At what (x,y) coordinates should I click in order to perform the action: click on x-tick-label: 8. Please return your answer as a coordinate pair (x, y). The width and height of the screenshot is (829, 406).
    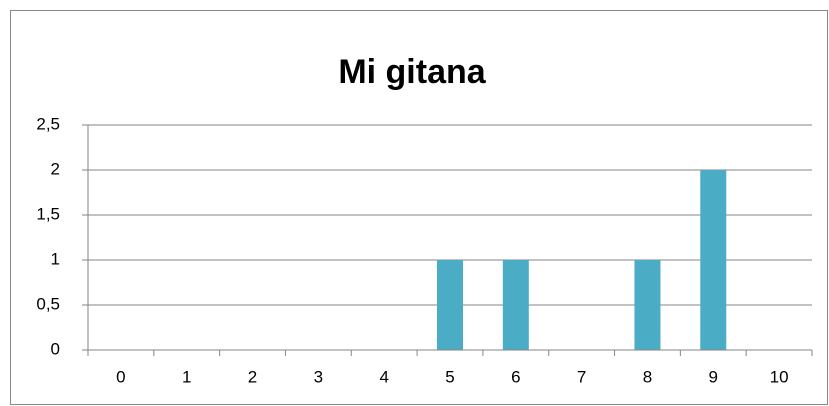
    Looking at the image, I should click on (647, 376).